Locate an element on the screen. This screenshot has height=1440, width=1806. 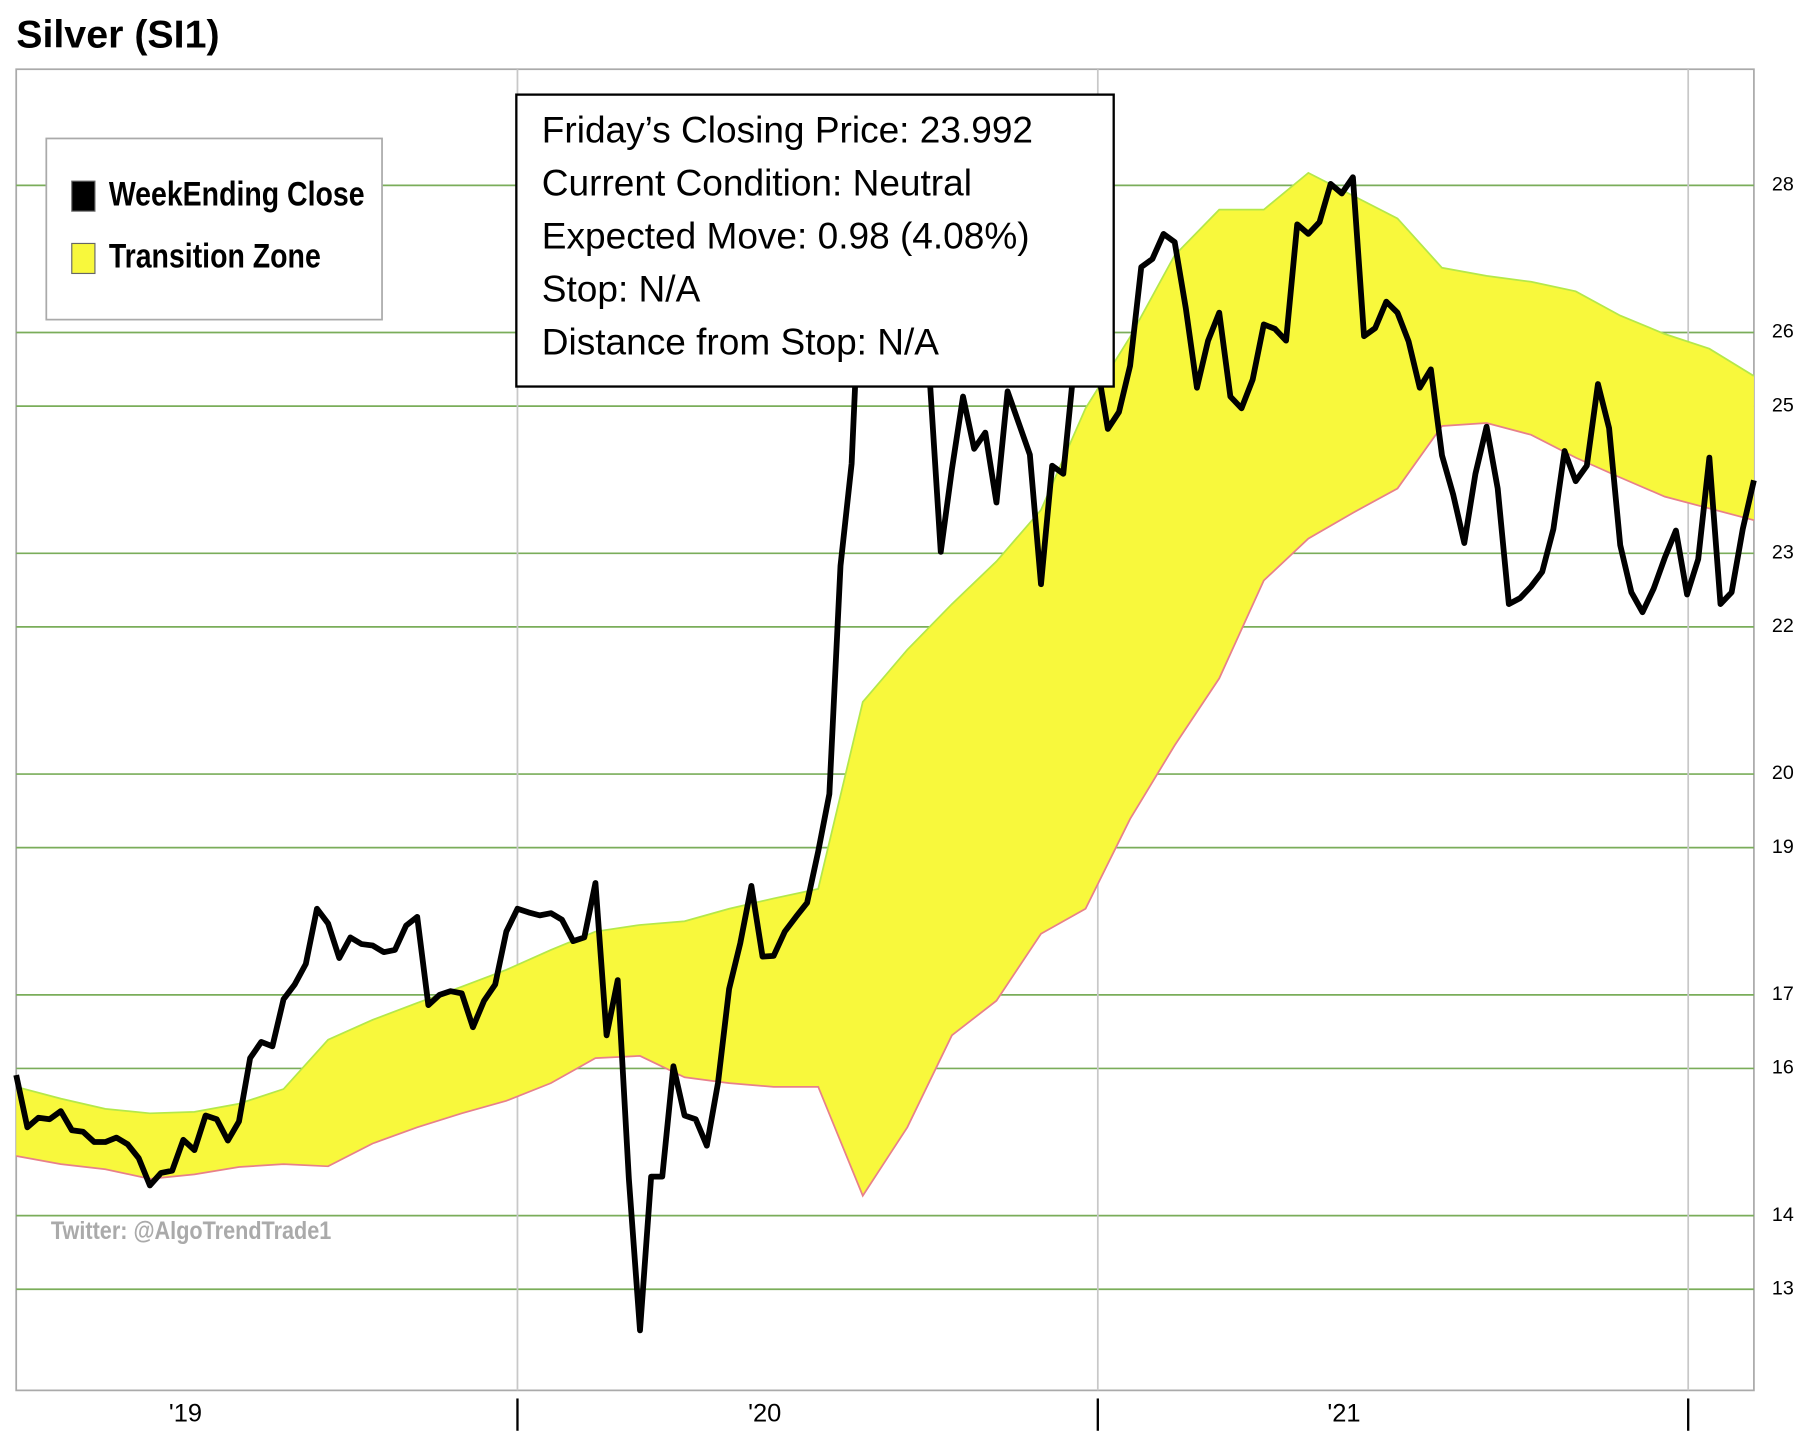
info-box is located at coordinates (815, 240).